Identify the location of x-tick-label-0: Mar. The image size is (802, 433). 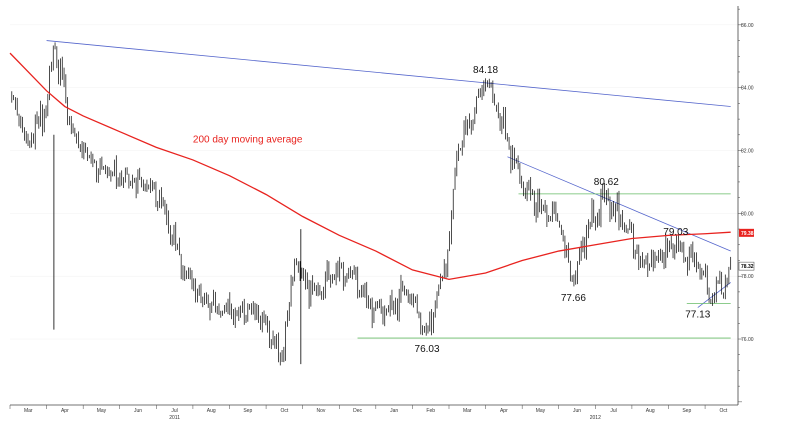
(28, 411).